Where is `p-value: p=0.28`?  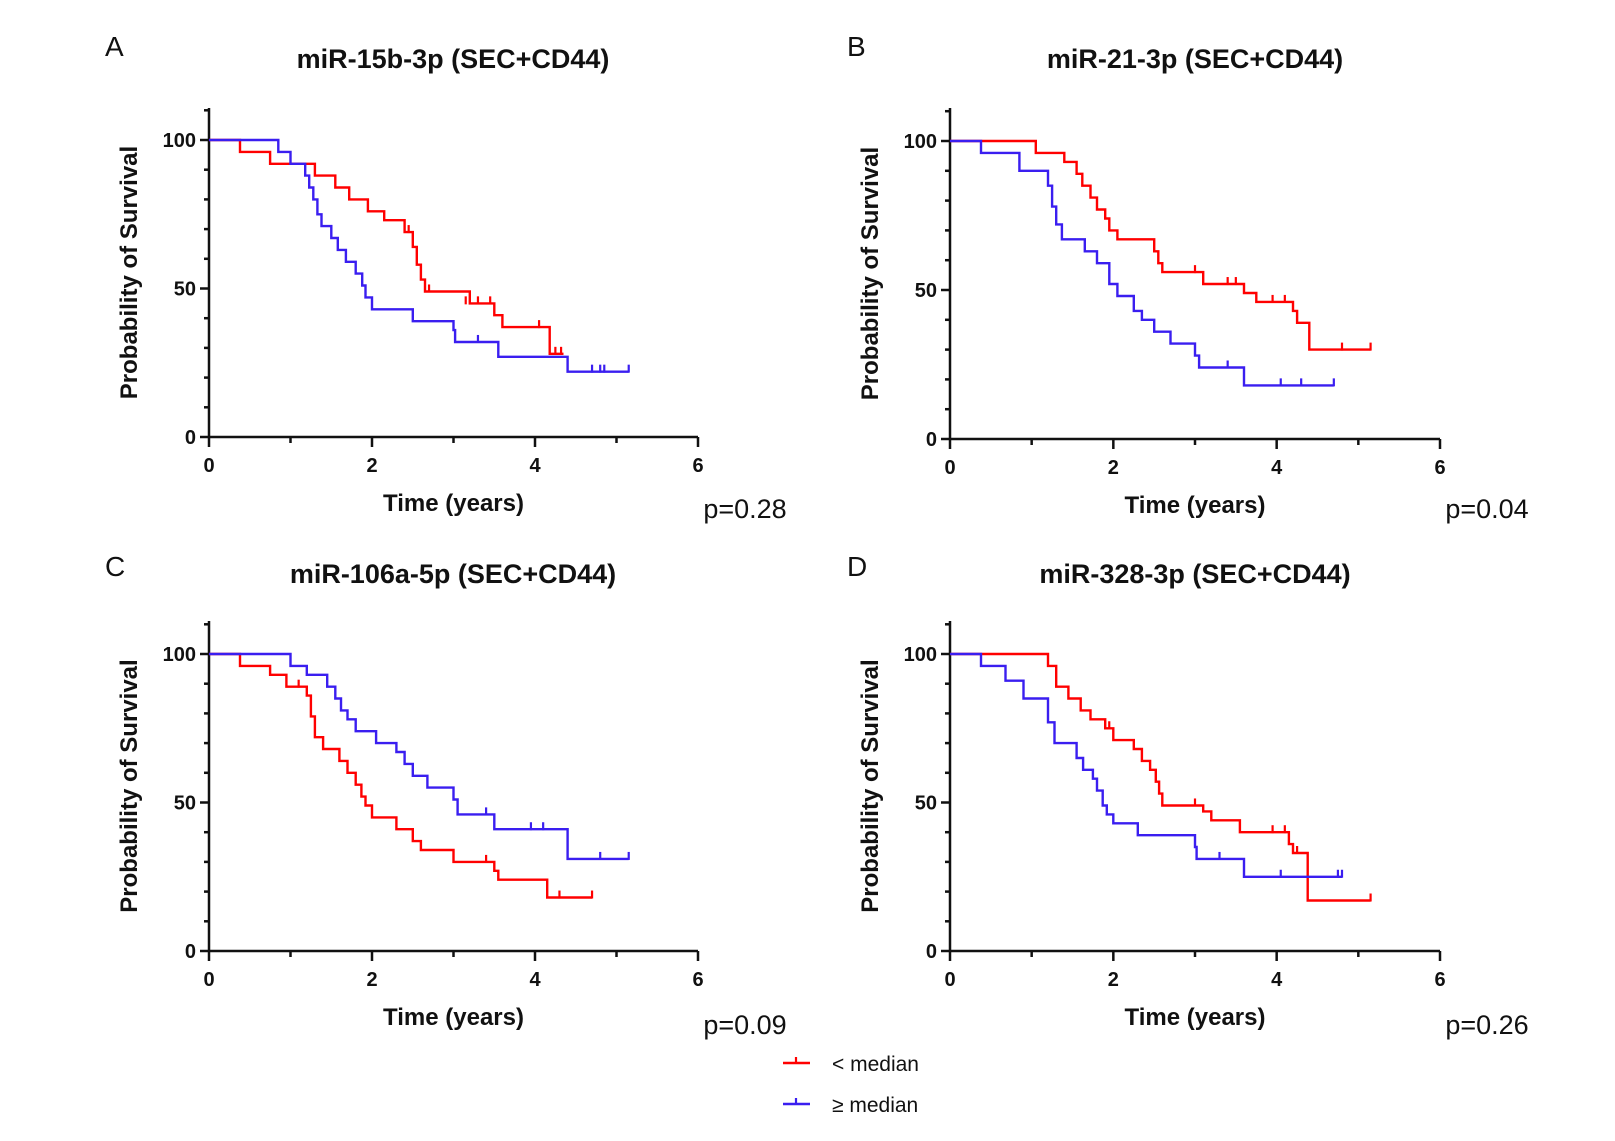 p-value: p=0.28 is located at coordinates (744, 509).